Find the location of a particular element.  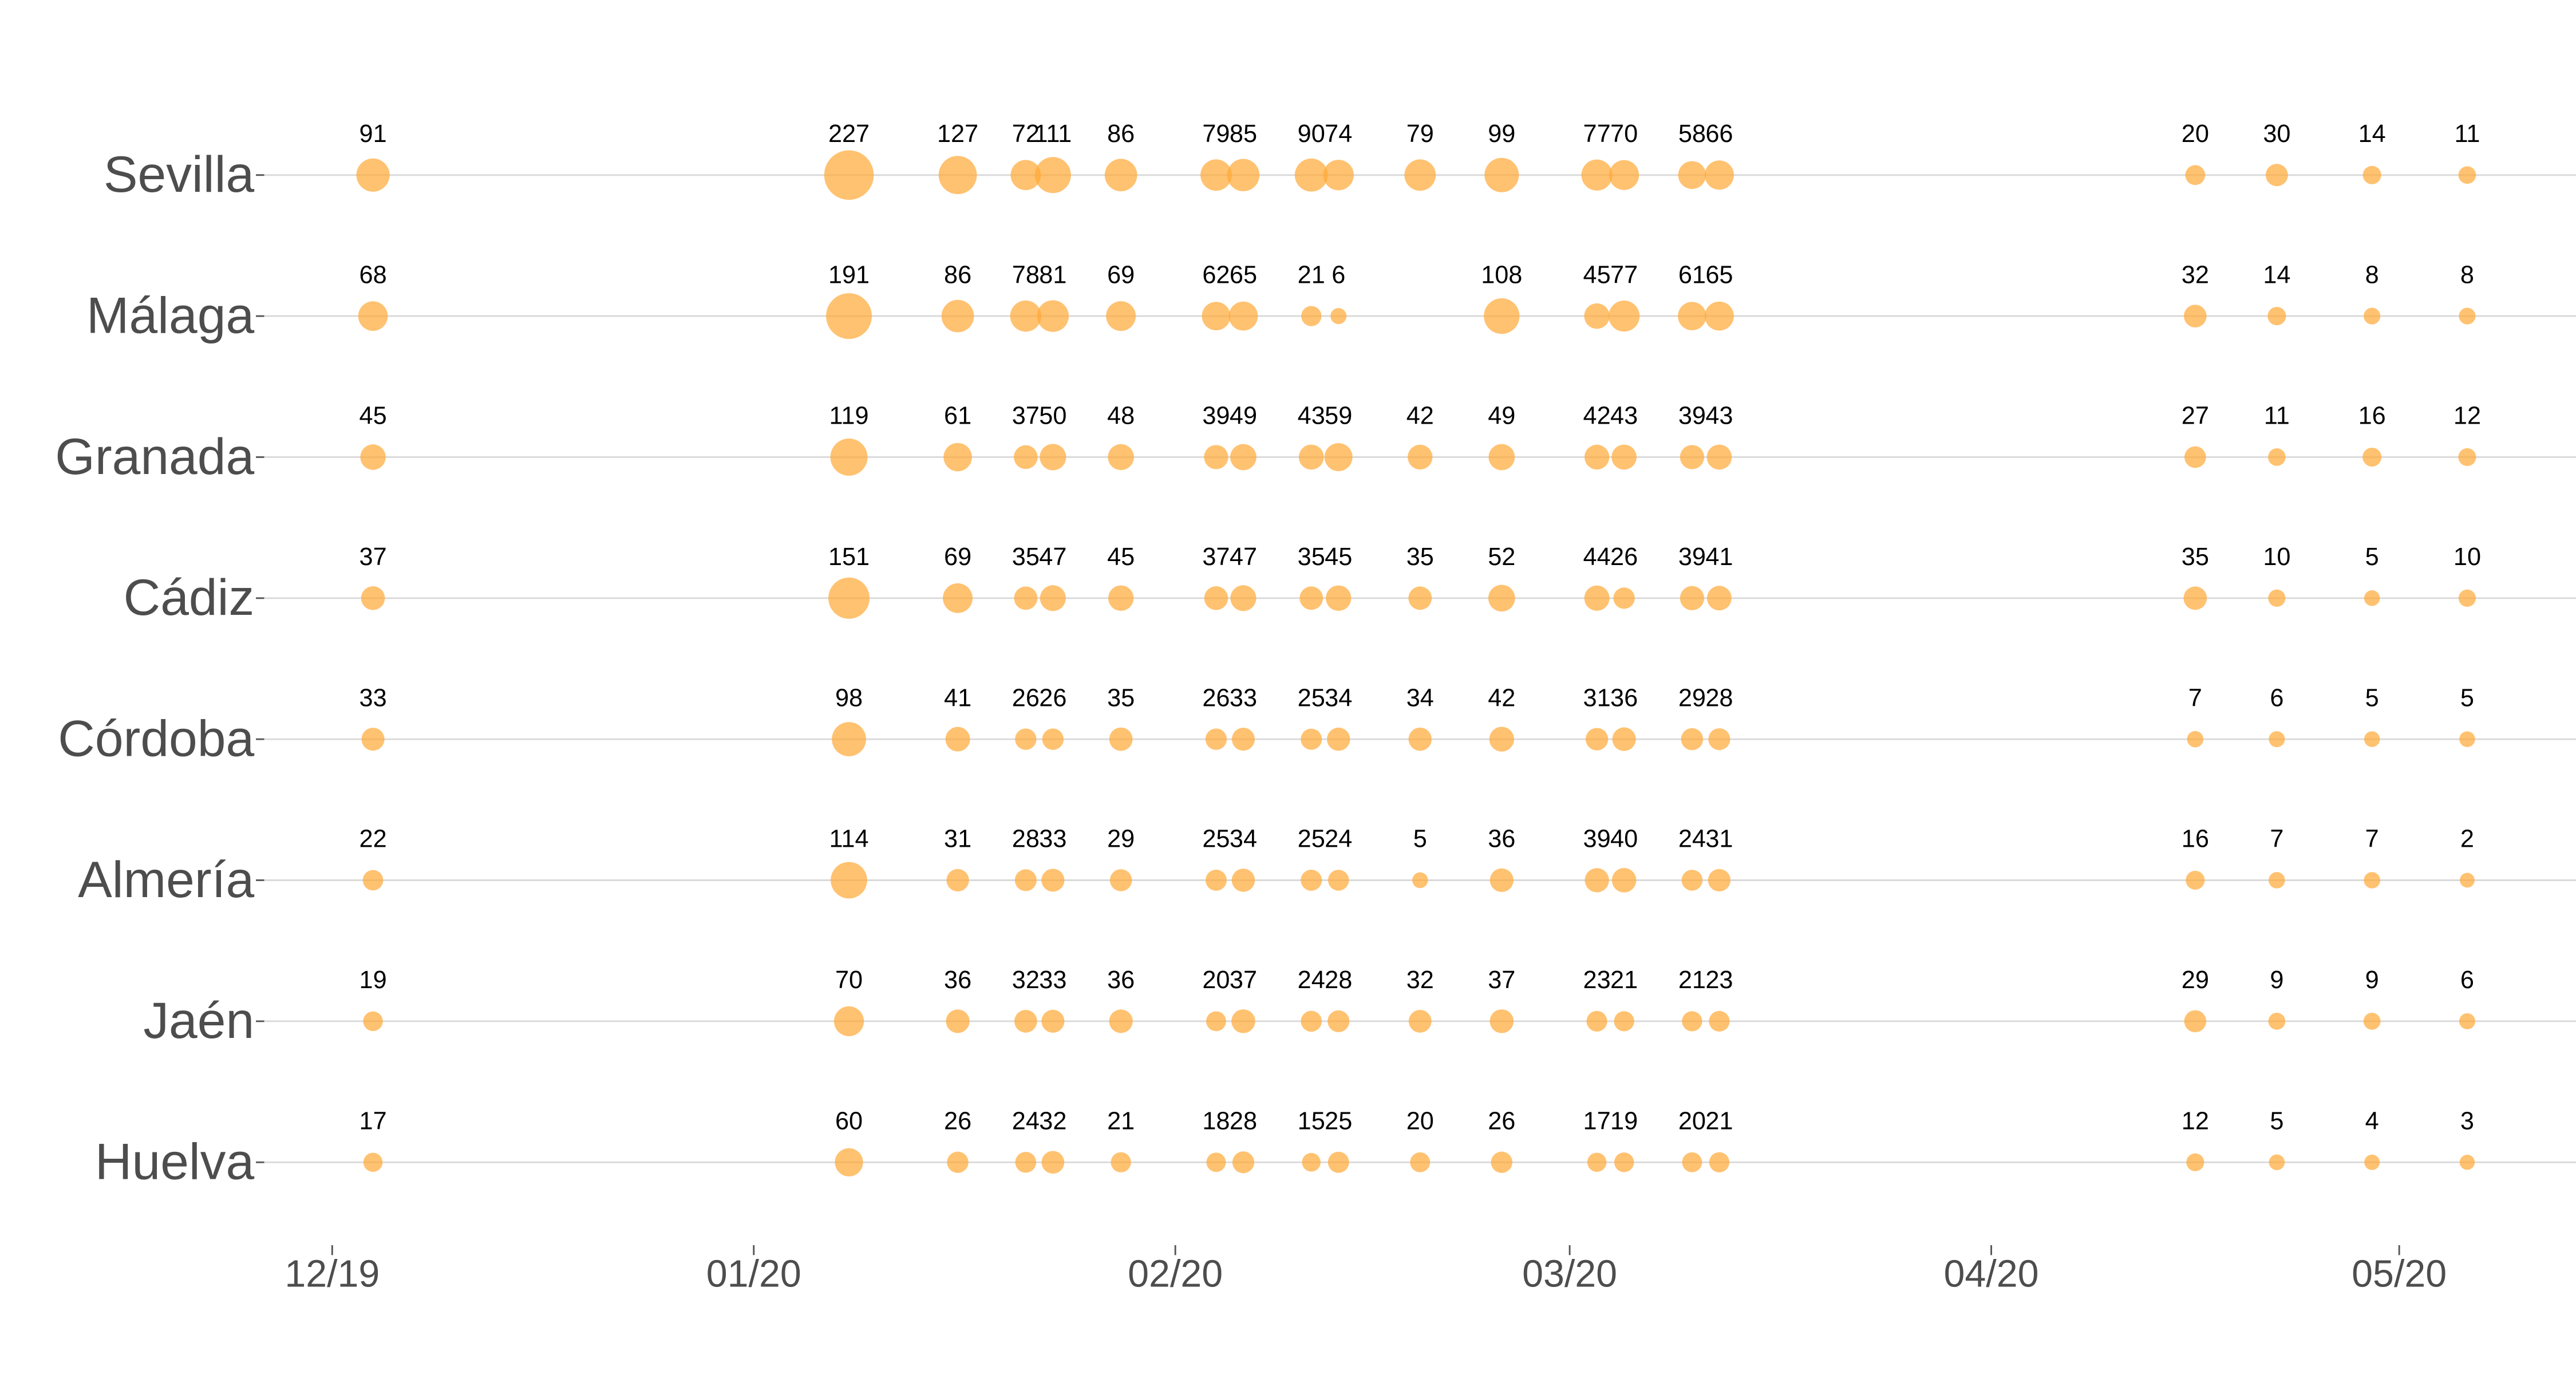

value-label: 28 is located at coordinates (1244, 1121).